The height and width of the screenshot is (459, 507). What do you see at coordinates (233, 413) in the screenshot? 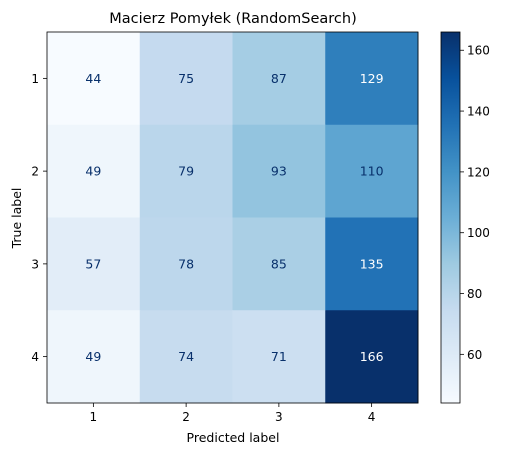
I see `x-axis-ticks: 1 2 3 4` at bounding box center [233, 413].